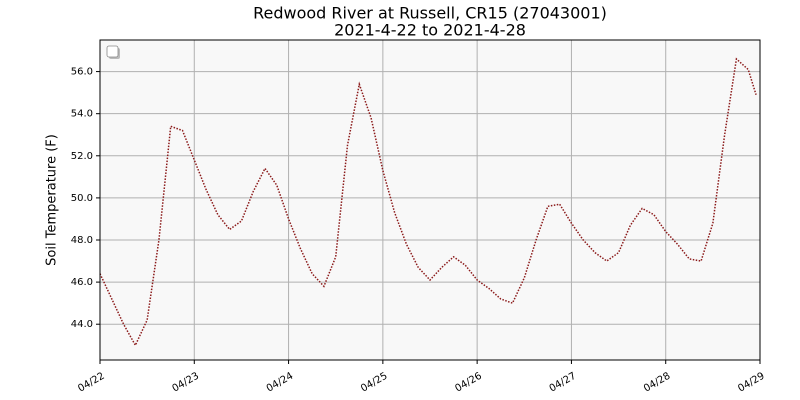  Describe the element at coordinates (468, 383) in the screenshot. I see `x-tick-label: 04/26` at that location.